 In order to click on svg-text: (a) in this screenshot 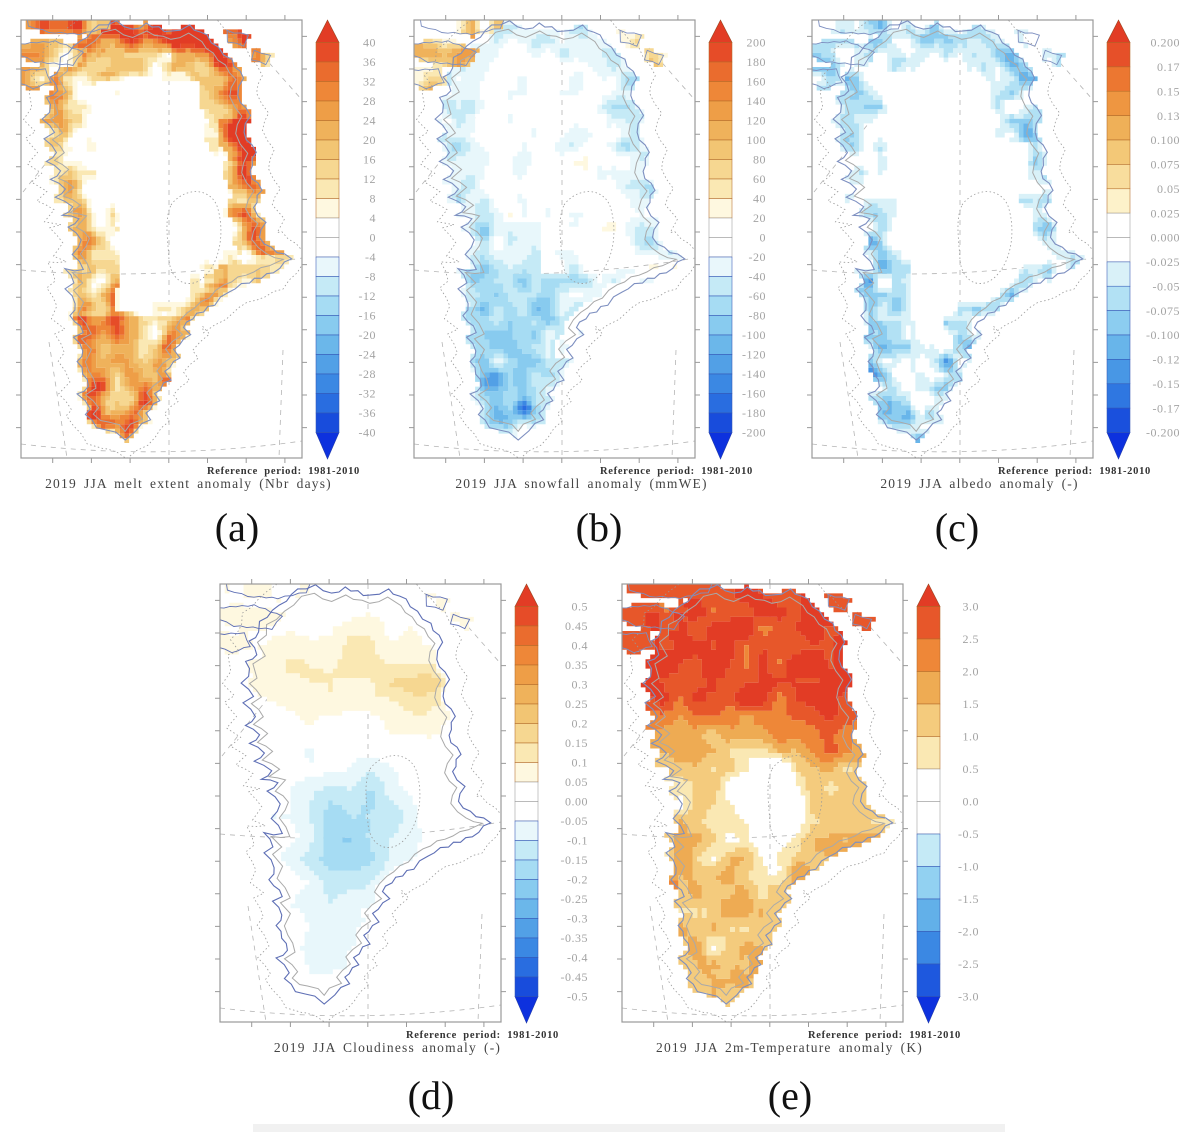, I will do `click(237, 527)`.